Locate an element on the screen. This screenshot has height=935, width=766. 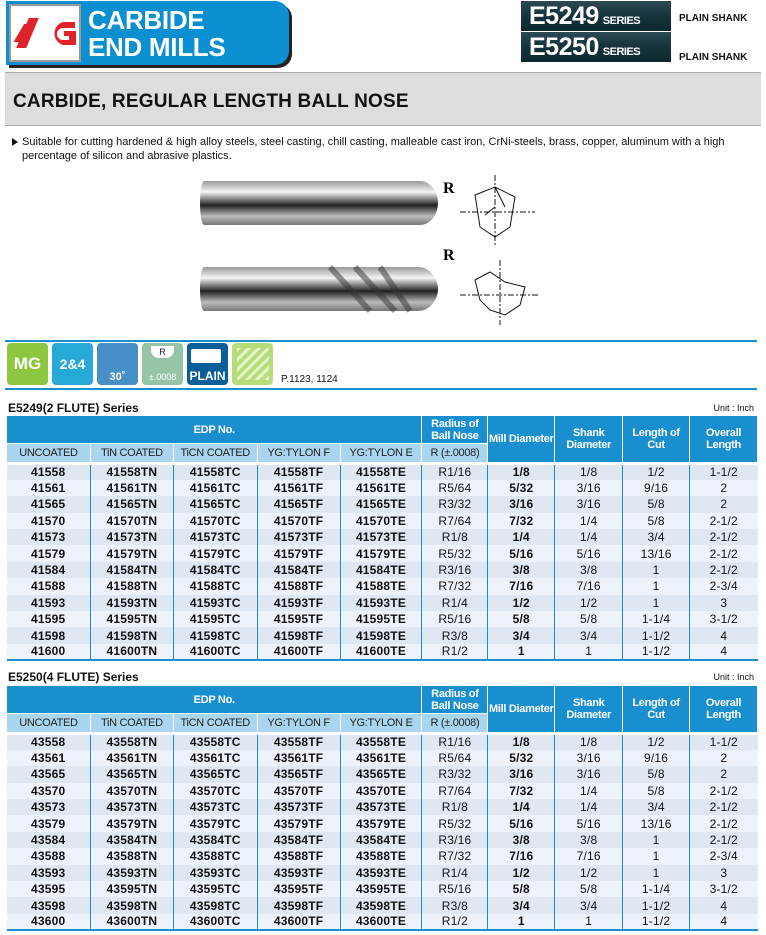
table-cell: 41565TE is located at coordinates (380, 504).